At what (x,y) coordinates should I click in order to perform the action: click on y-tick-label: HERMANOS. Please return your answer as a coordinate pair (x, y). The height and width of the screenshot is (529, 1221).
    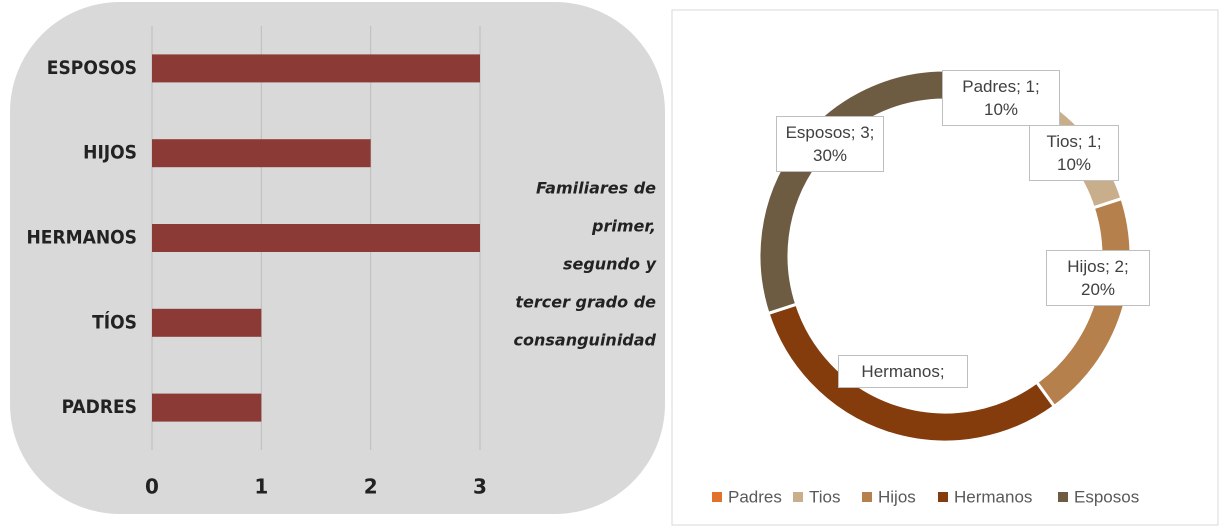
    Looking at the image, I should click on (81, 238).